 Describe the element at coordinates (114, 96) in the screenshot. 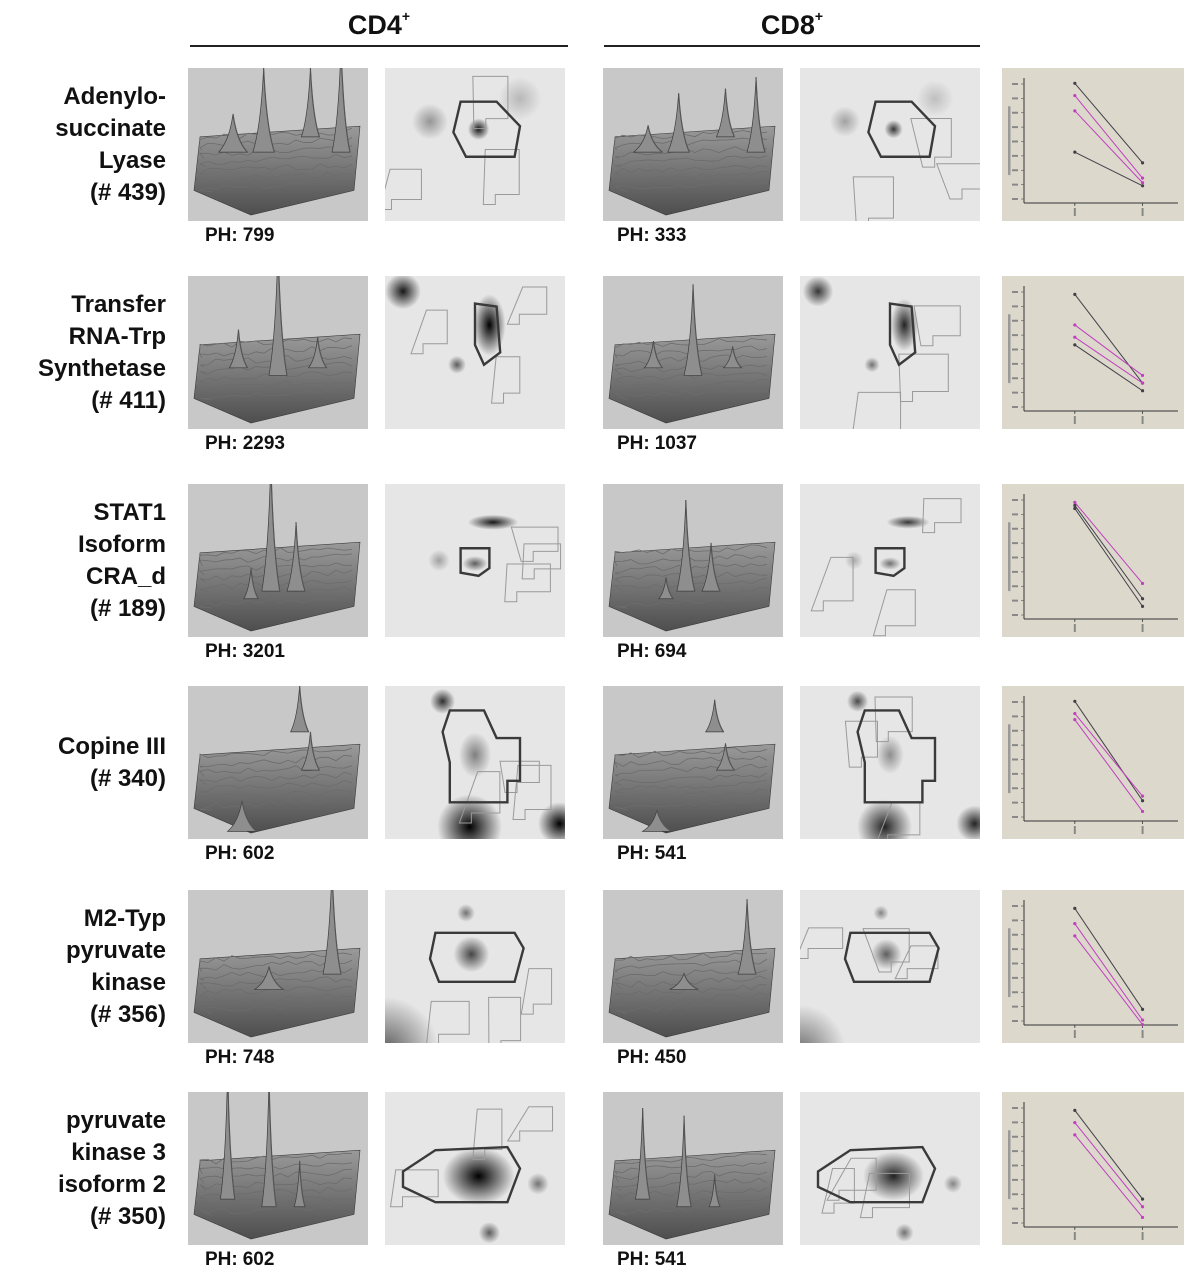

I see `protein-label-line: Adenylo-` at that location.